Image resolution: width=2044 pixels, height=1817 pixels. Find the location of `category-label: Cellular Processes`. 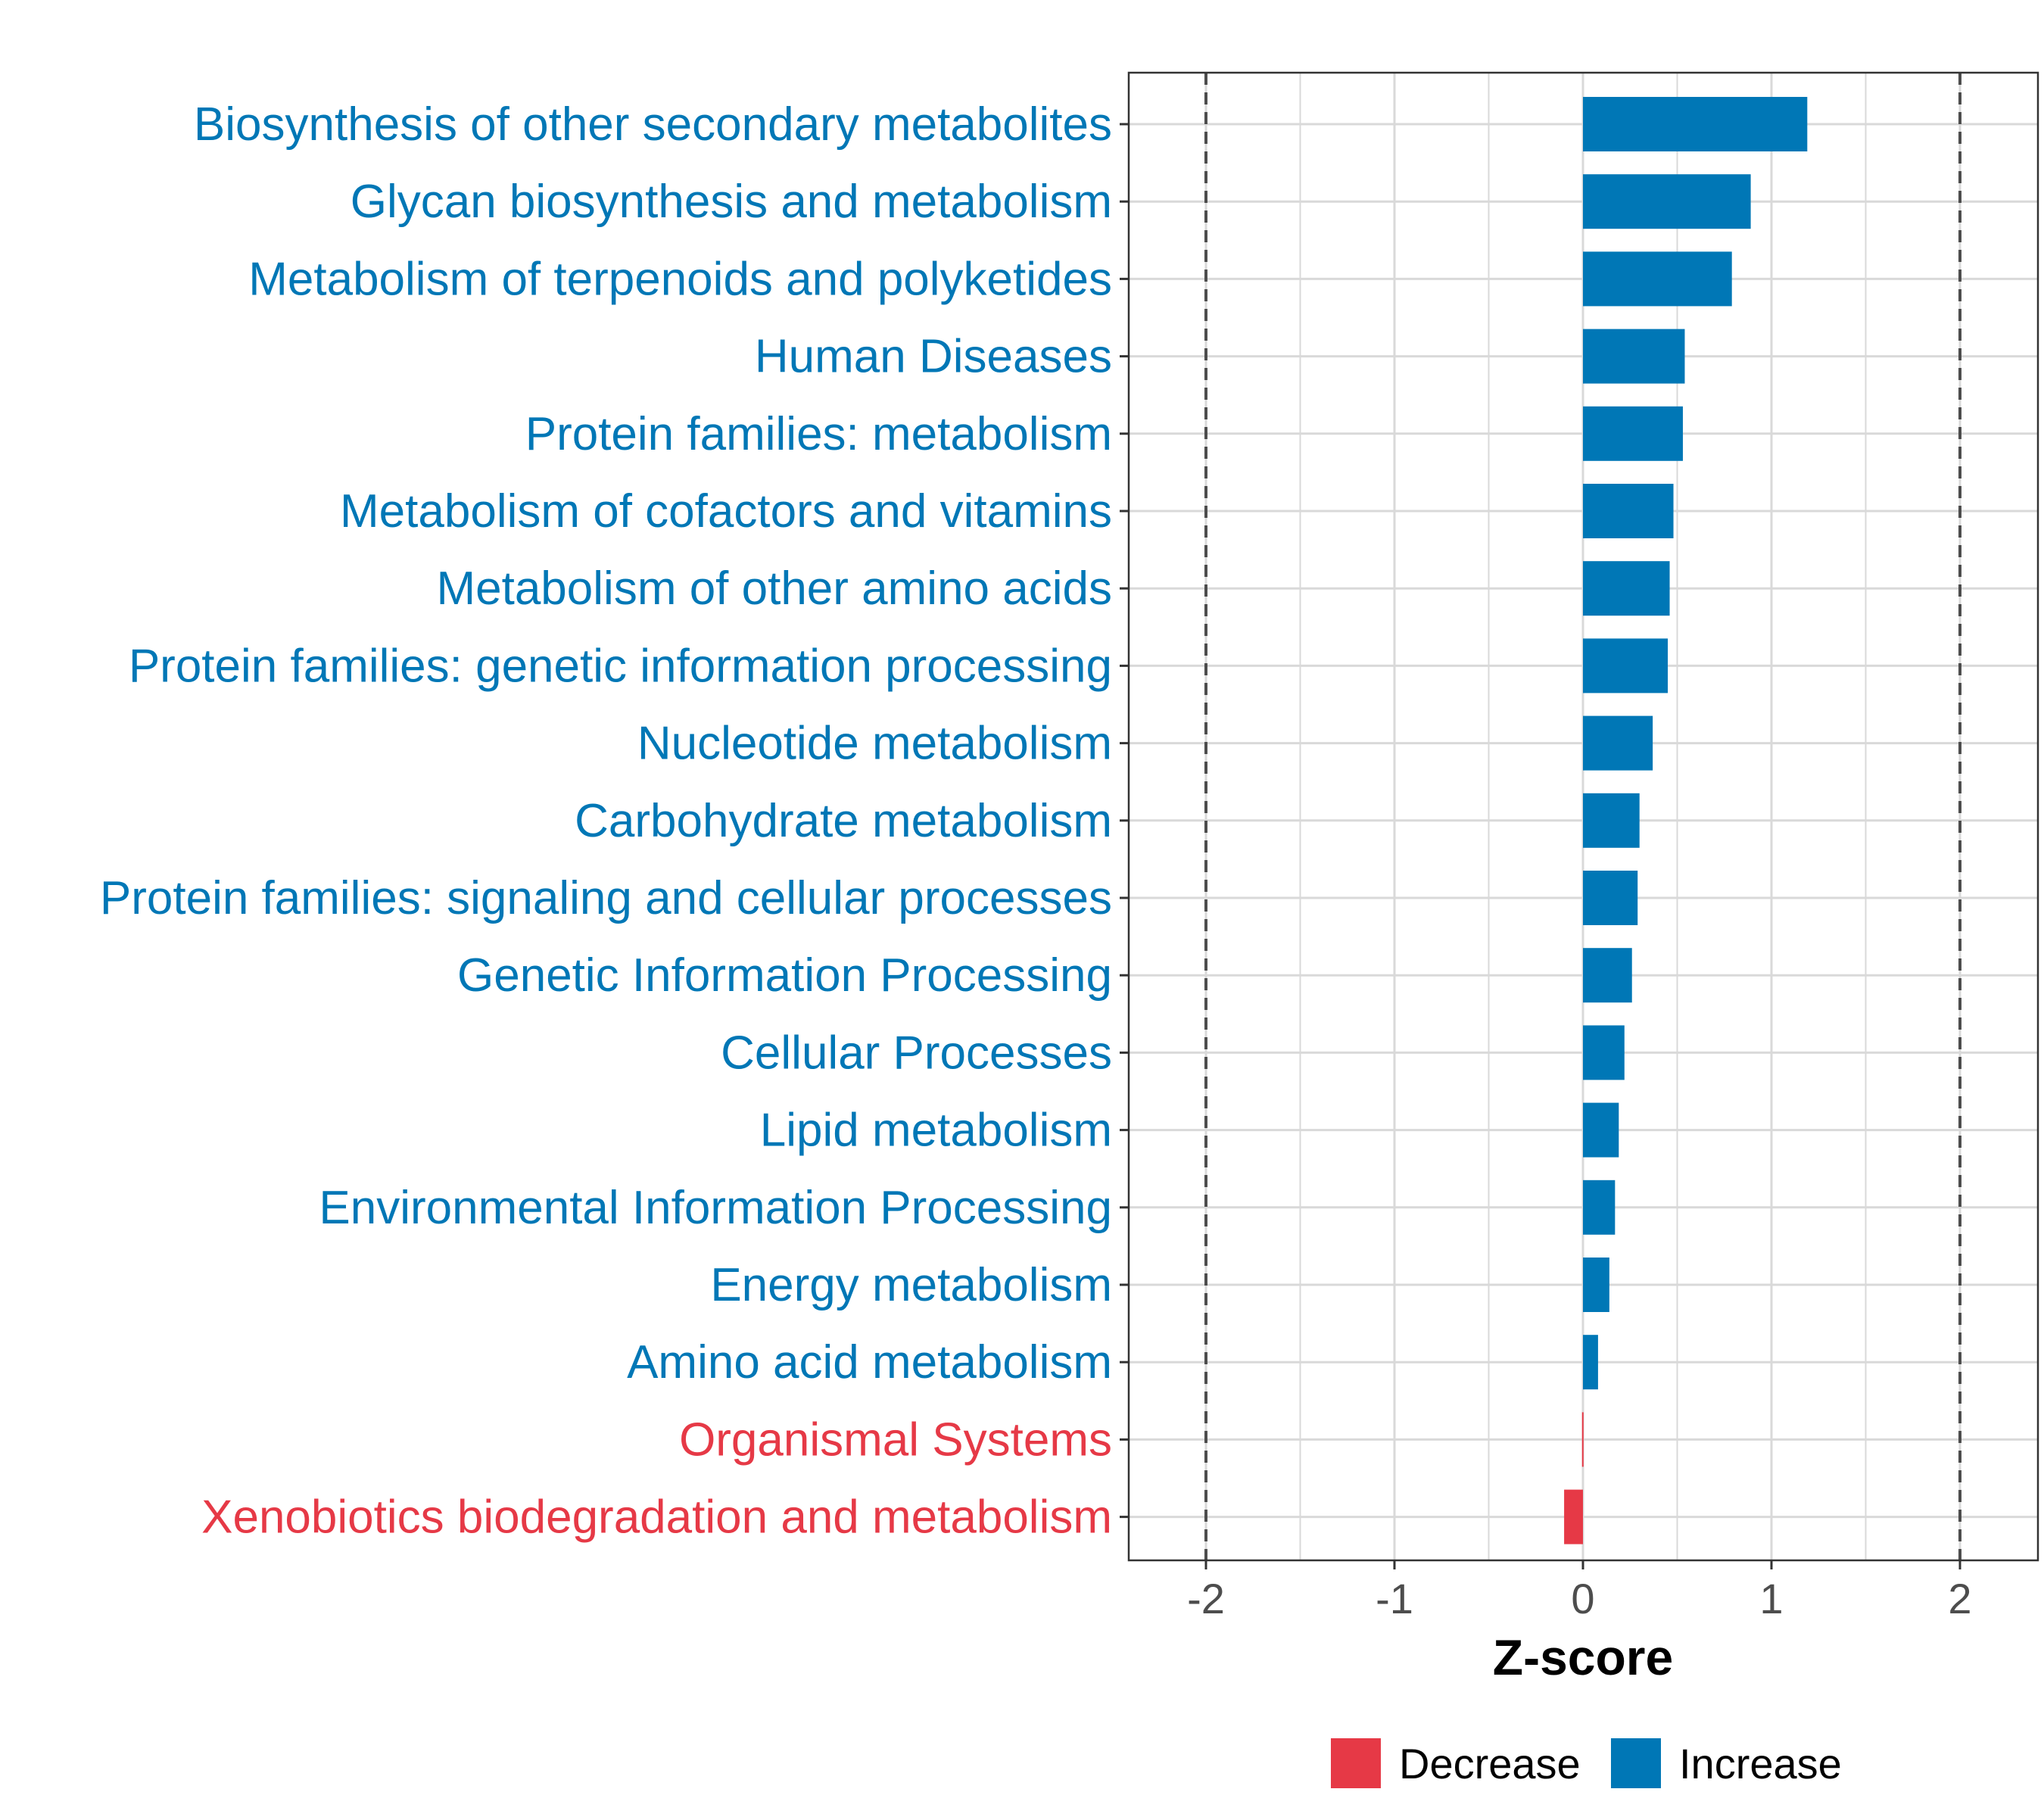

category-label: Cellular Processes is located at coordinates (916, 1053).